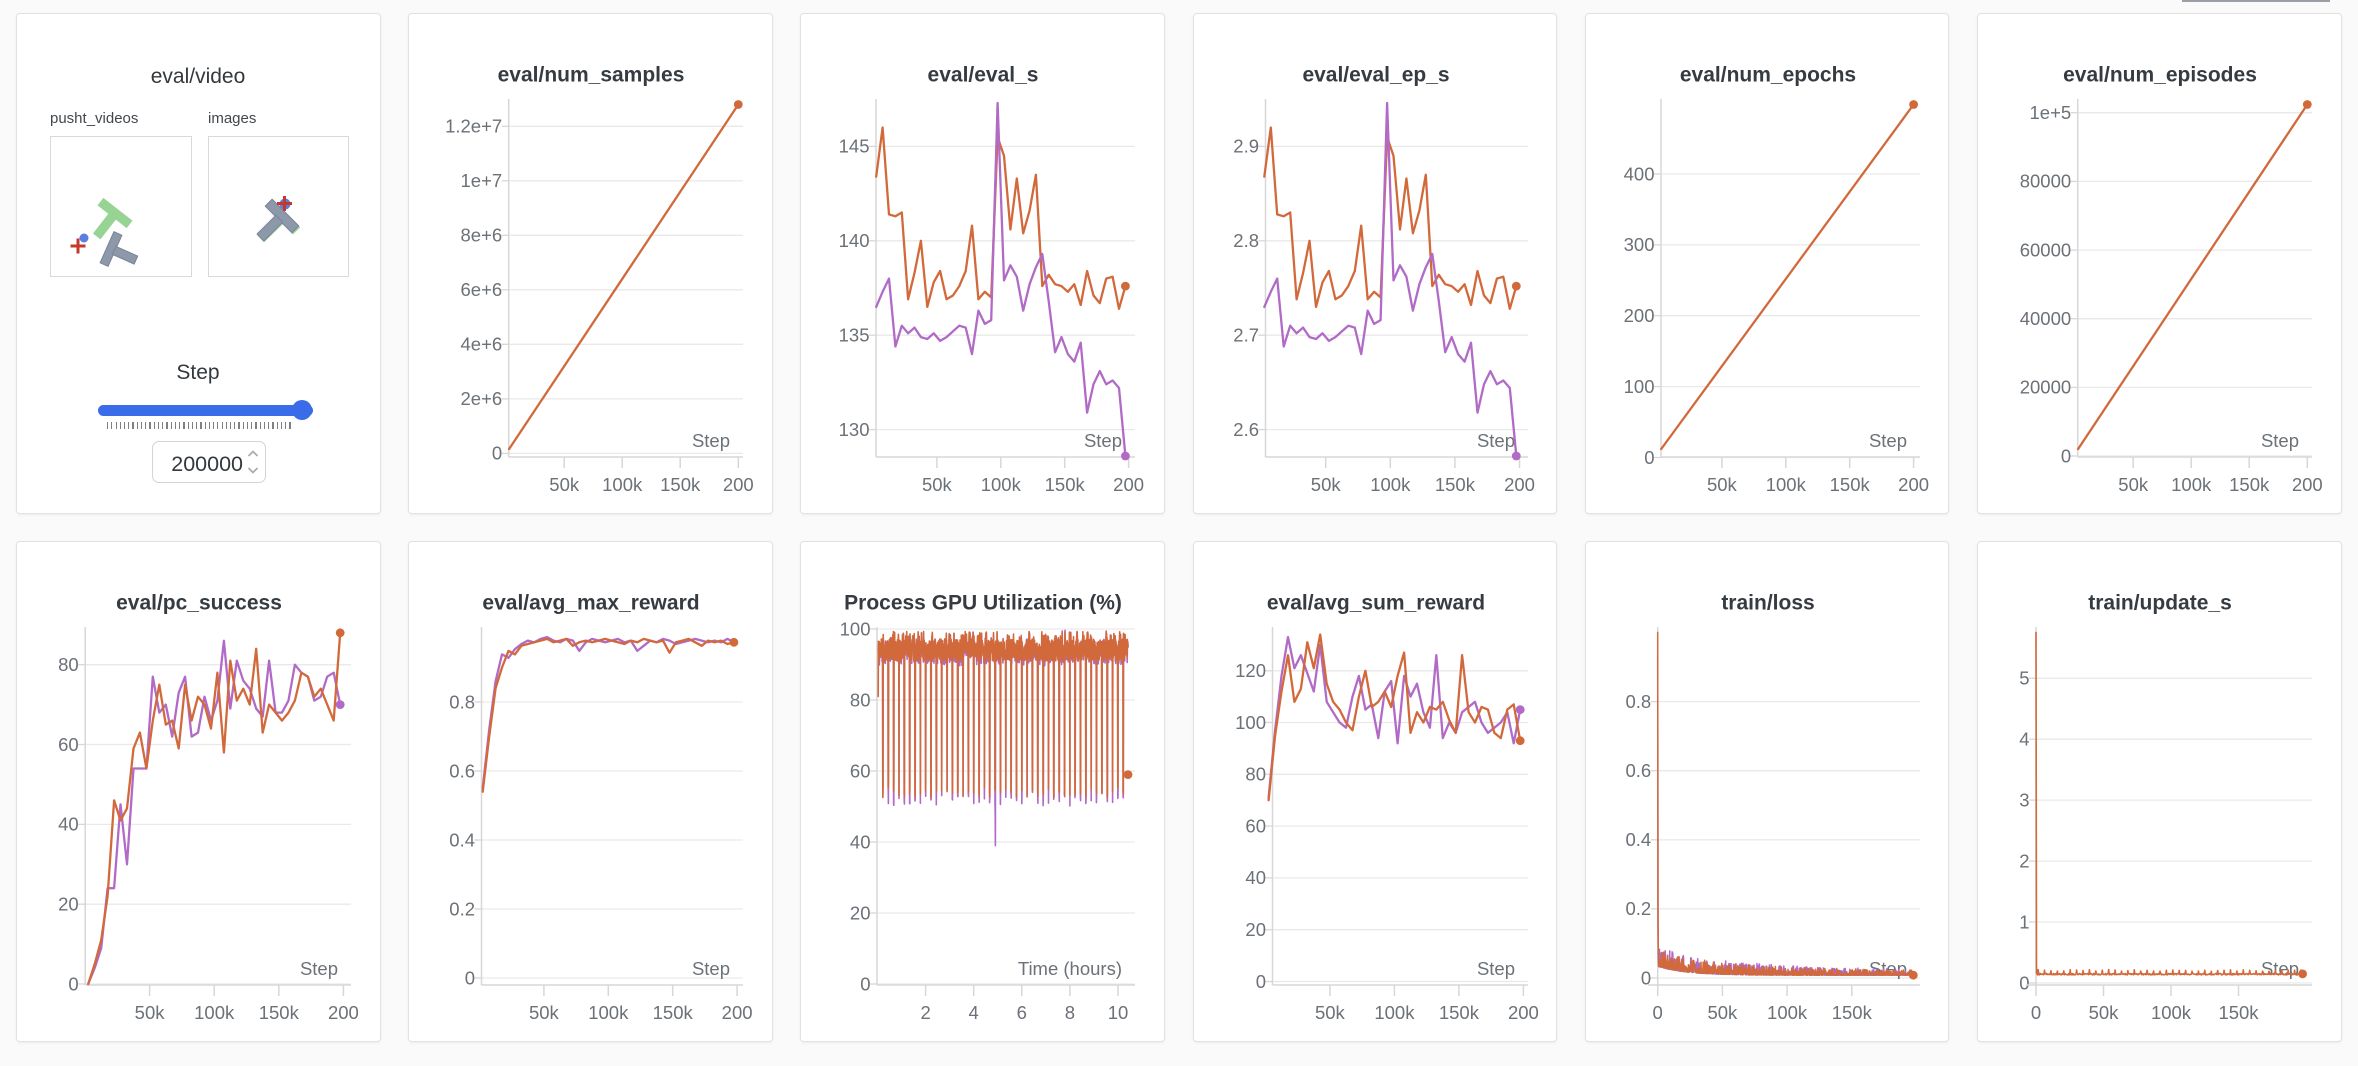 This screenshot has width=2358, height=1066. What do you see at coordinates (1118, 1012) in the screenshot?
I see `svg-text: 10` at bounding box center [1118, 1012].